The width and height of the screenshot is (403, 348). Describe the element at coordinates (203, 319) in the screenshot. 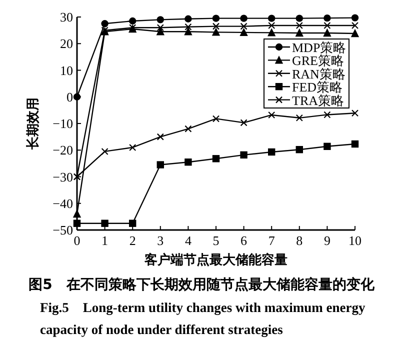

I see `caption: Fig.5 Long-term utility changes with maximum energy capacity of node under different strategies` at that location.